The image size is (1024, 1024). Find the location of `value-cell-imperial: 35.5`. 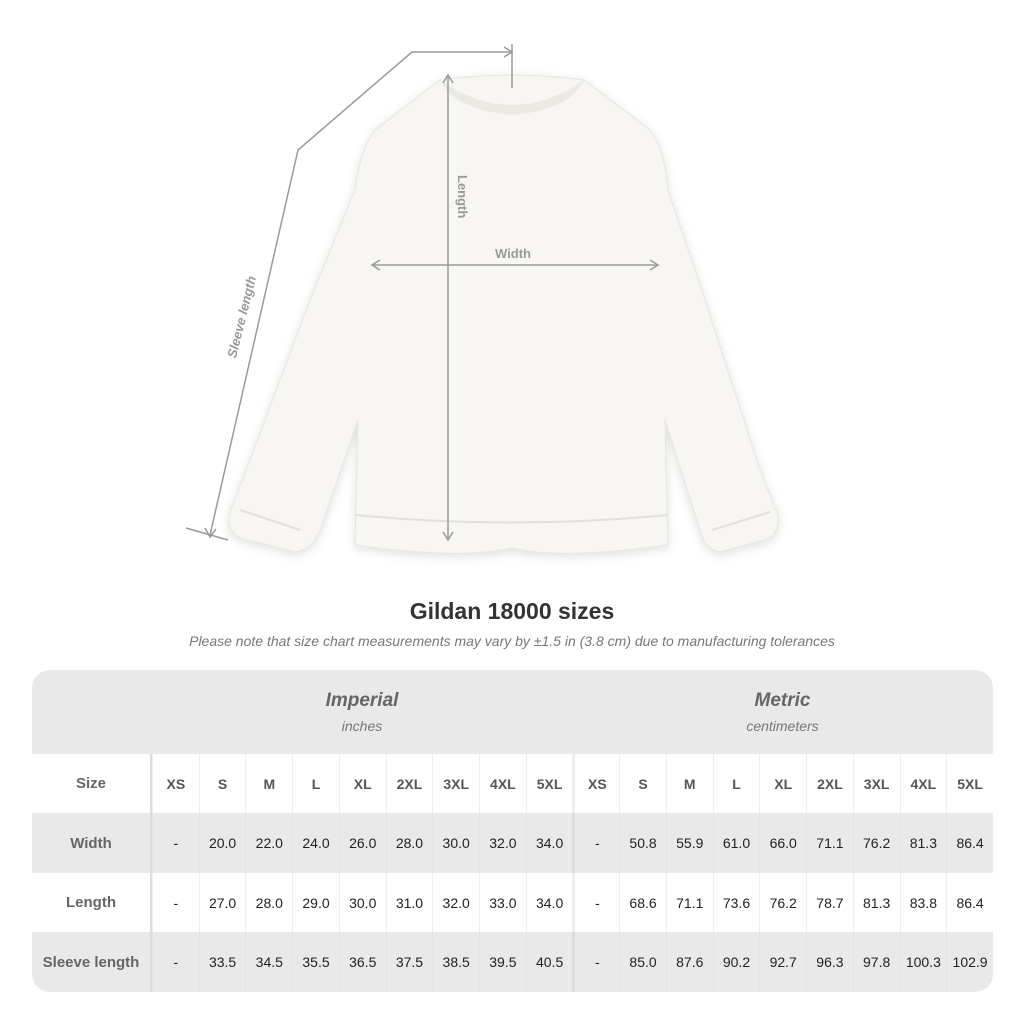

value-cell-imperial: 35.5 is located at coordinates (315, 962).